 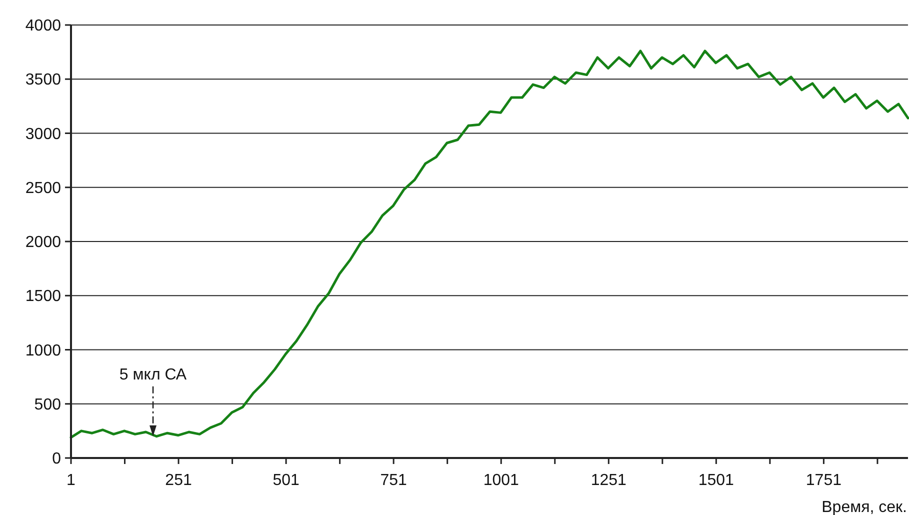 I want to click on x-tick-label: 751, so click(x=394, y=480).